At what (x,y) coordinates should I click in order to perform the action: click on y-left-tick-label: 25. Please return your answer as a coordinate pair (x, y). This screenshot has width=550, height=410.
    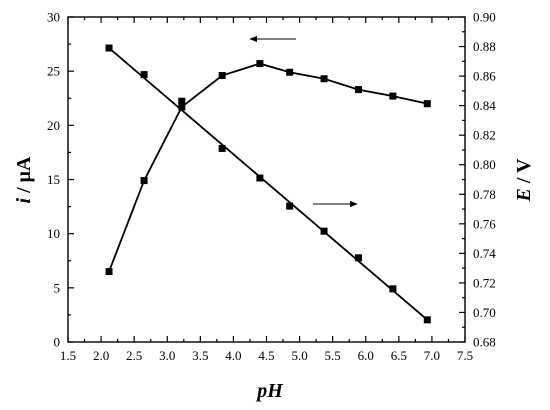
    Looking at the image, I should click on (53, 71).